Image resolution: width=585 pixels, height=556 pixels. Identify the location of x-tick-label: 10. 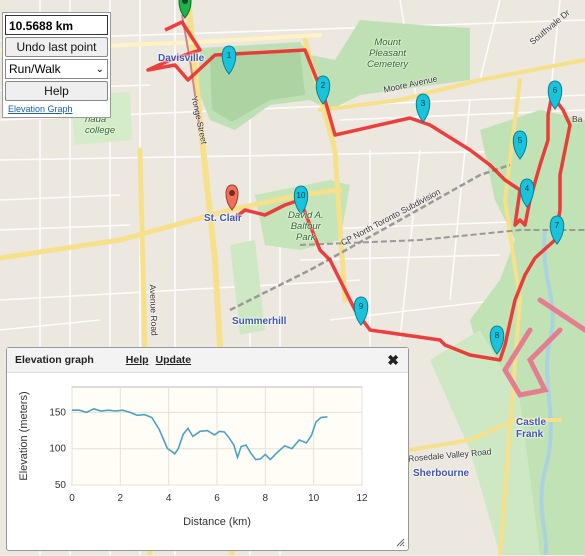
(314, 498).